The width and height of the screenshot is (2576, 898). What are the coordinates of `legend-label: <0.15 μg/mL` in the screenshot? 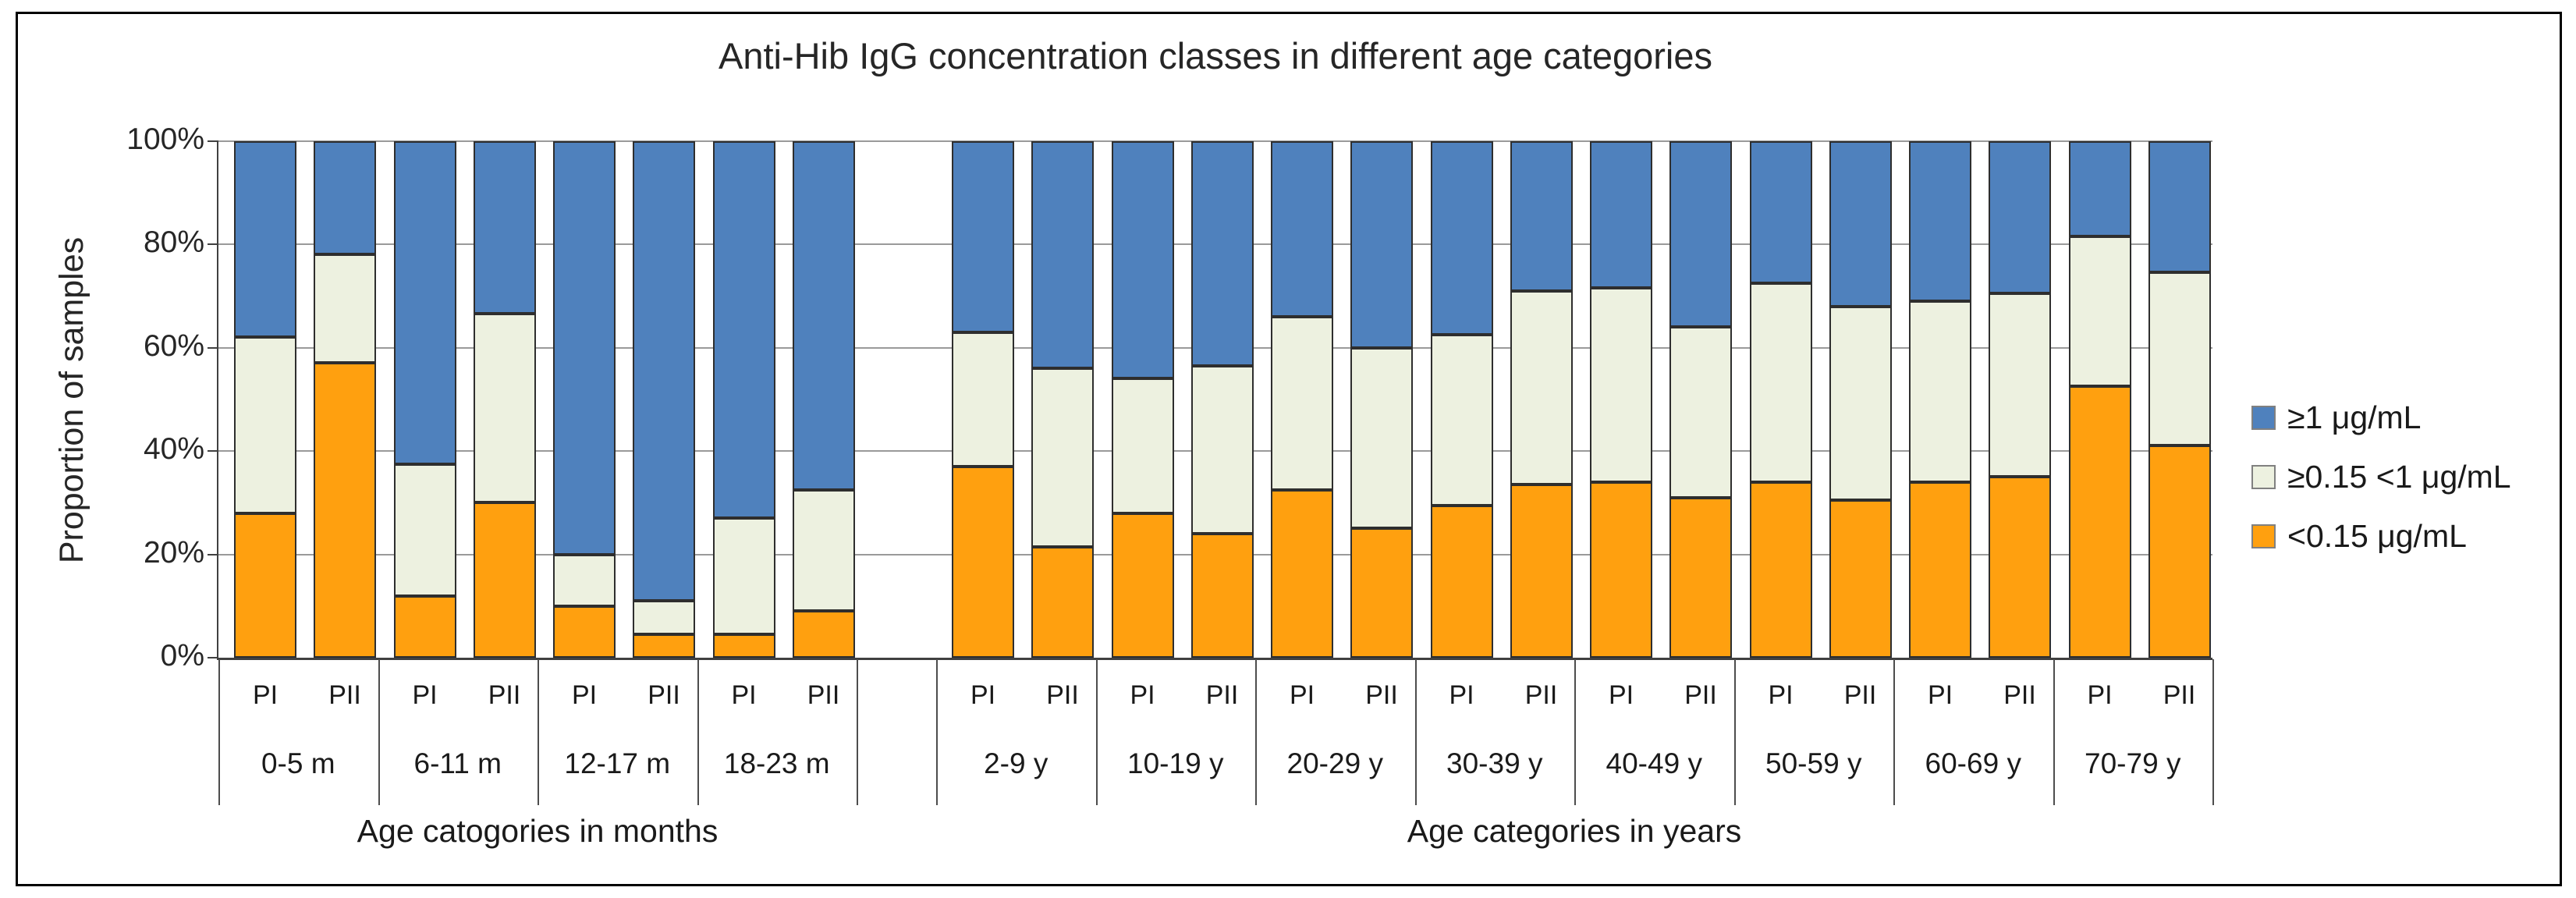 It's located at (2377, 536).